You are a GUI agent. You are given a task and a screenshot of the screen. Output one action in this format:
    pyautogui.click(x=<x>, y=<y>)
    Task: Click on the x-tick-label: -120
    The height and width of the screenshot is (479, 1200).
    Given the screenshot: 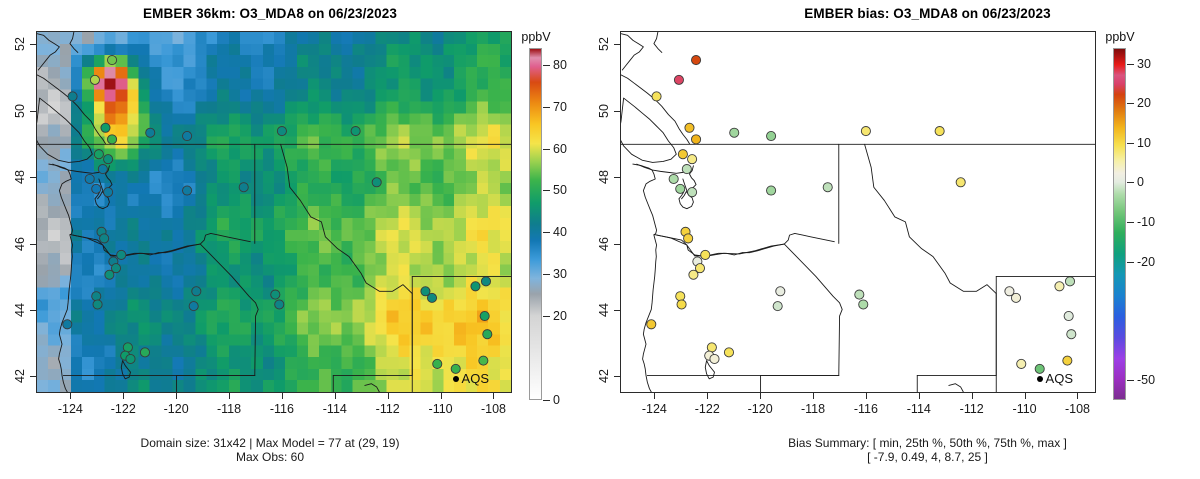 What is the action you would take?
    pyautogui.click(x=176, y=409)
    